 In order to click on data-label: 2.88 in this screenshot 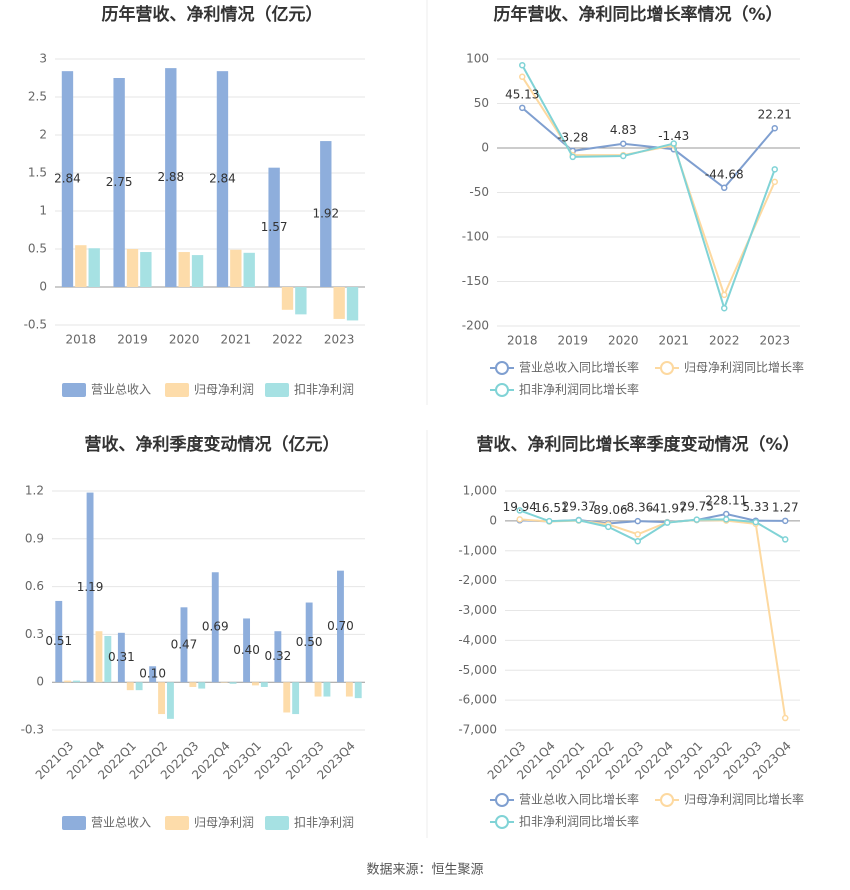, I will do `click(170, 177)`.